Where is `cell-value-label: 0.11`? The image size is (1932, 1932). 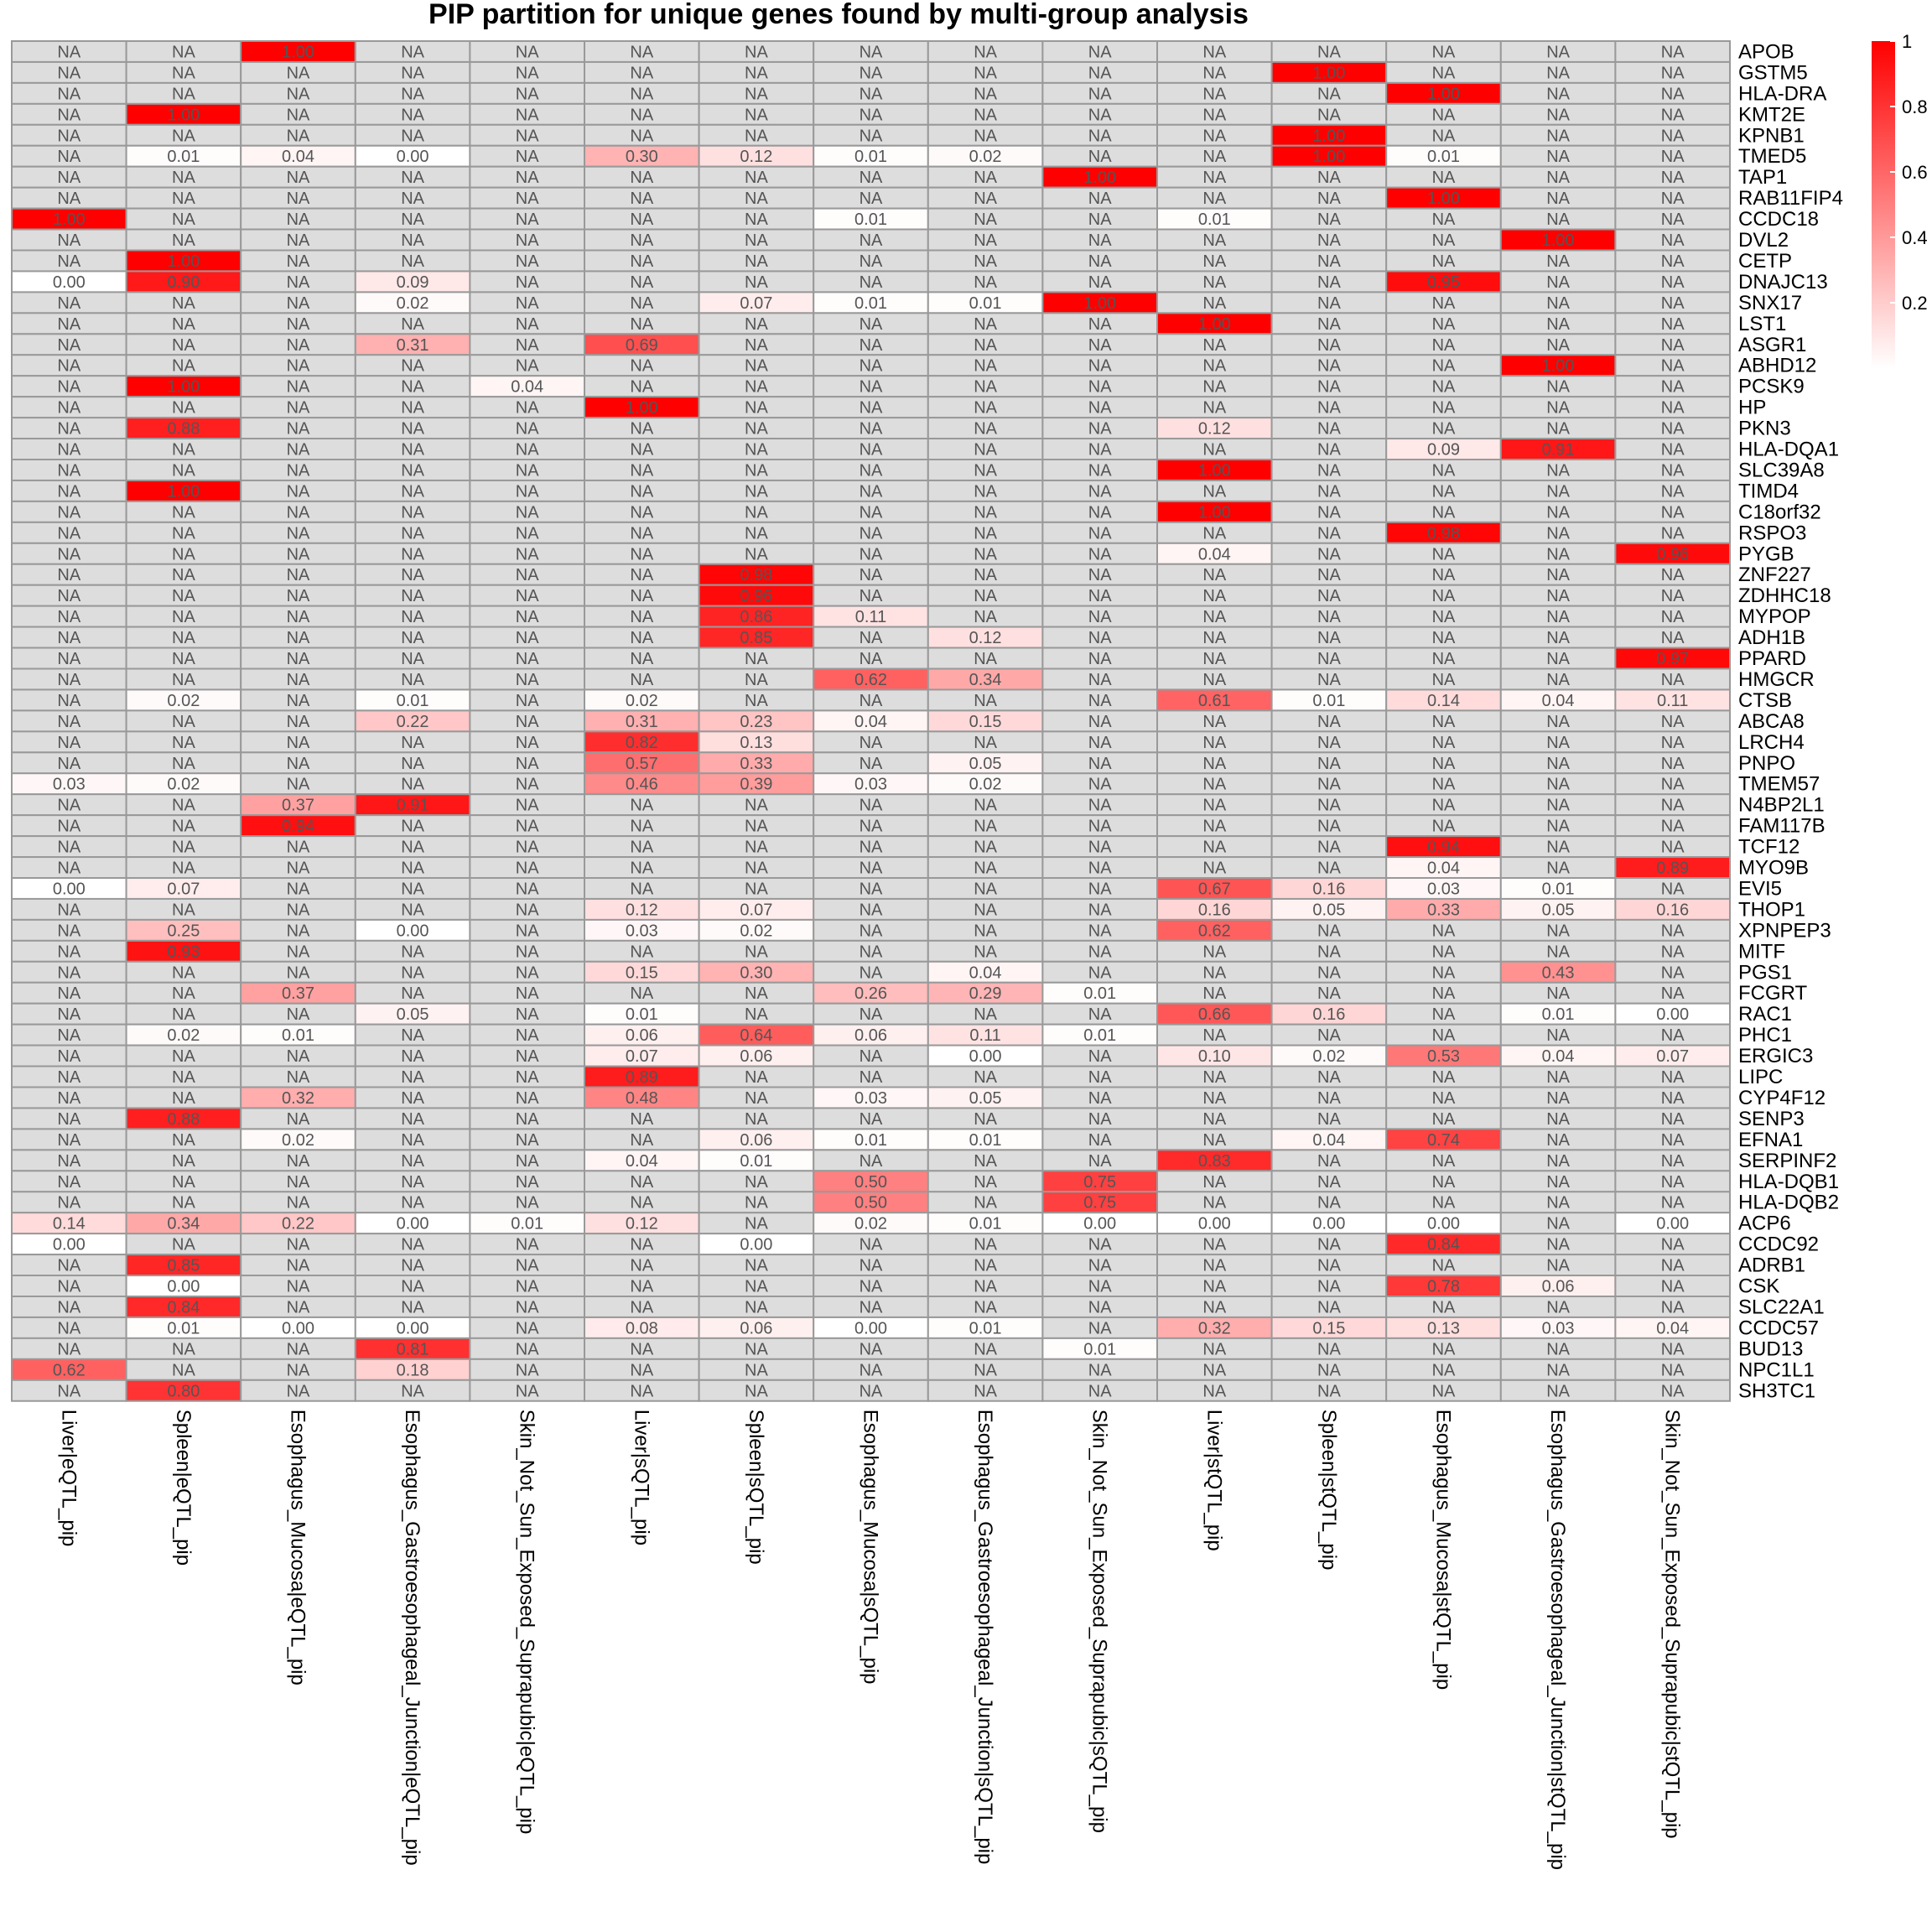
cell-value-label: 0.11 is located at coordinates (984, 1035).